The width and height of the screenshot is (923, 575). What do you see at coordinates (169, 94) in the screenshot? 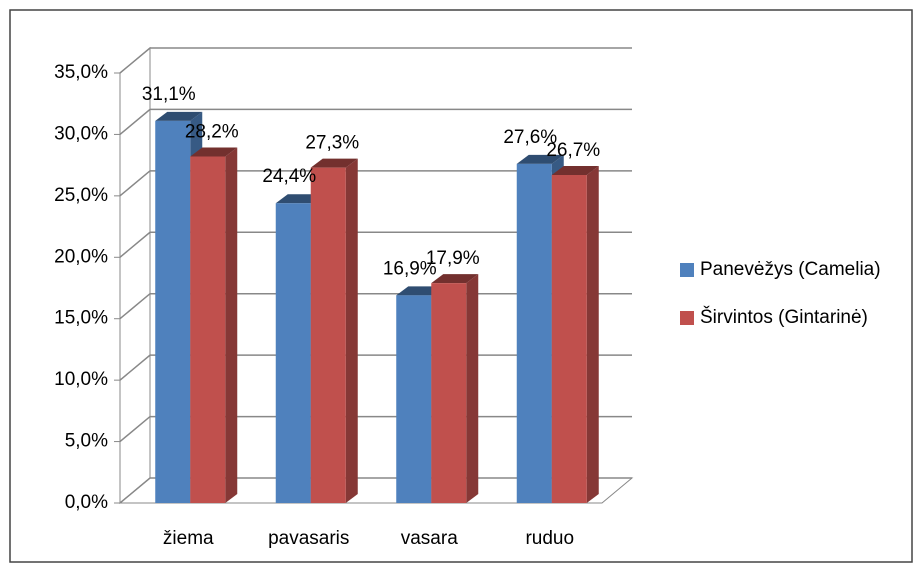
I see `data-label: 31,1%` at bounding box center [169, 94].